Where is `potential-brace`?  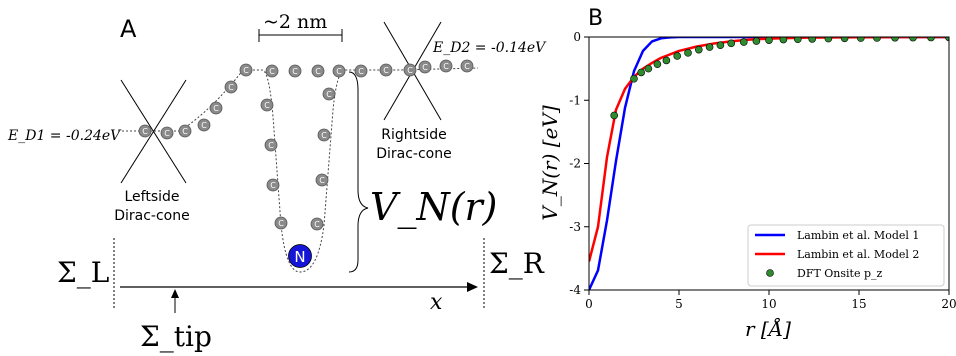 potential-brace is located at coordinates (358, 172).